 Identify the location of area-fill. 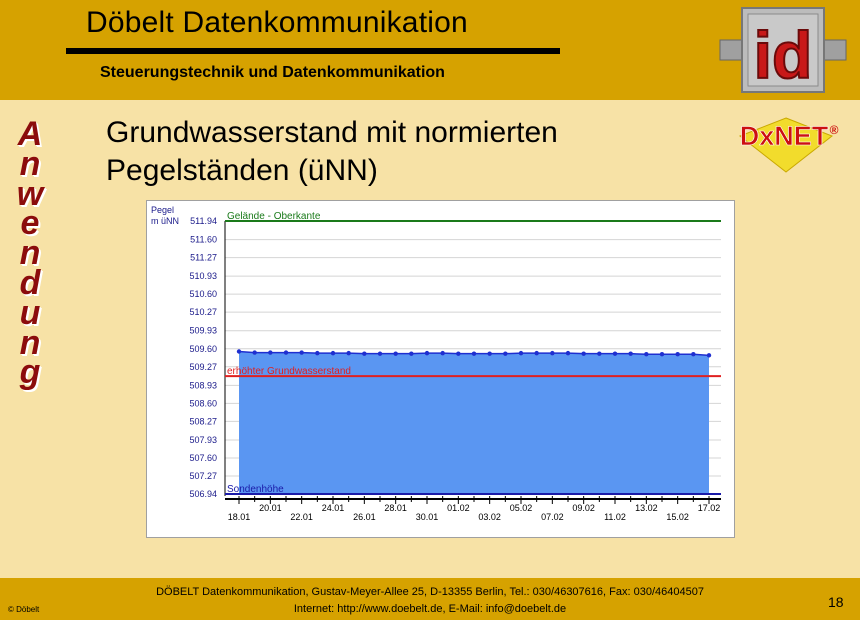
(474, 422).